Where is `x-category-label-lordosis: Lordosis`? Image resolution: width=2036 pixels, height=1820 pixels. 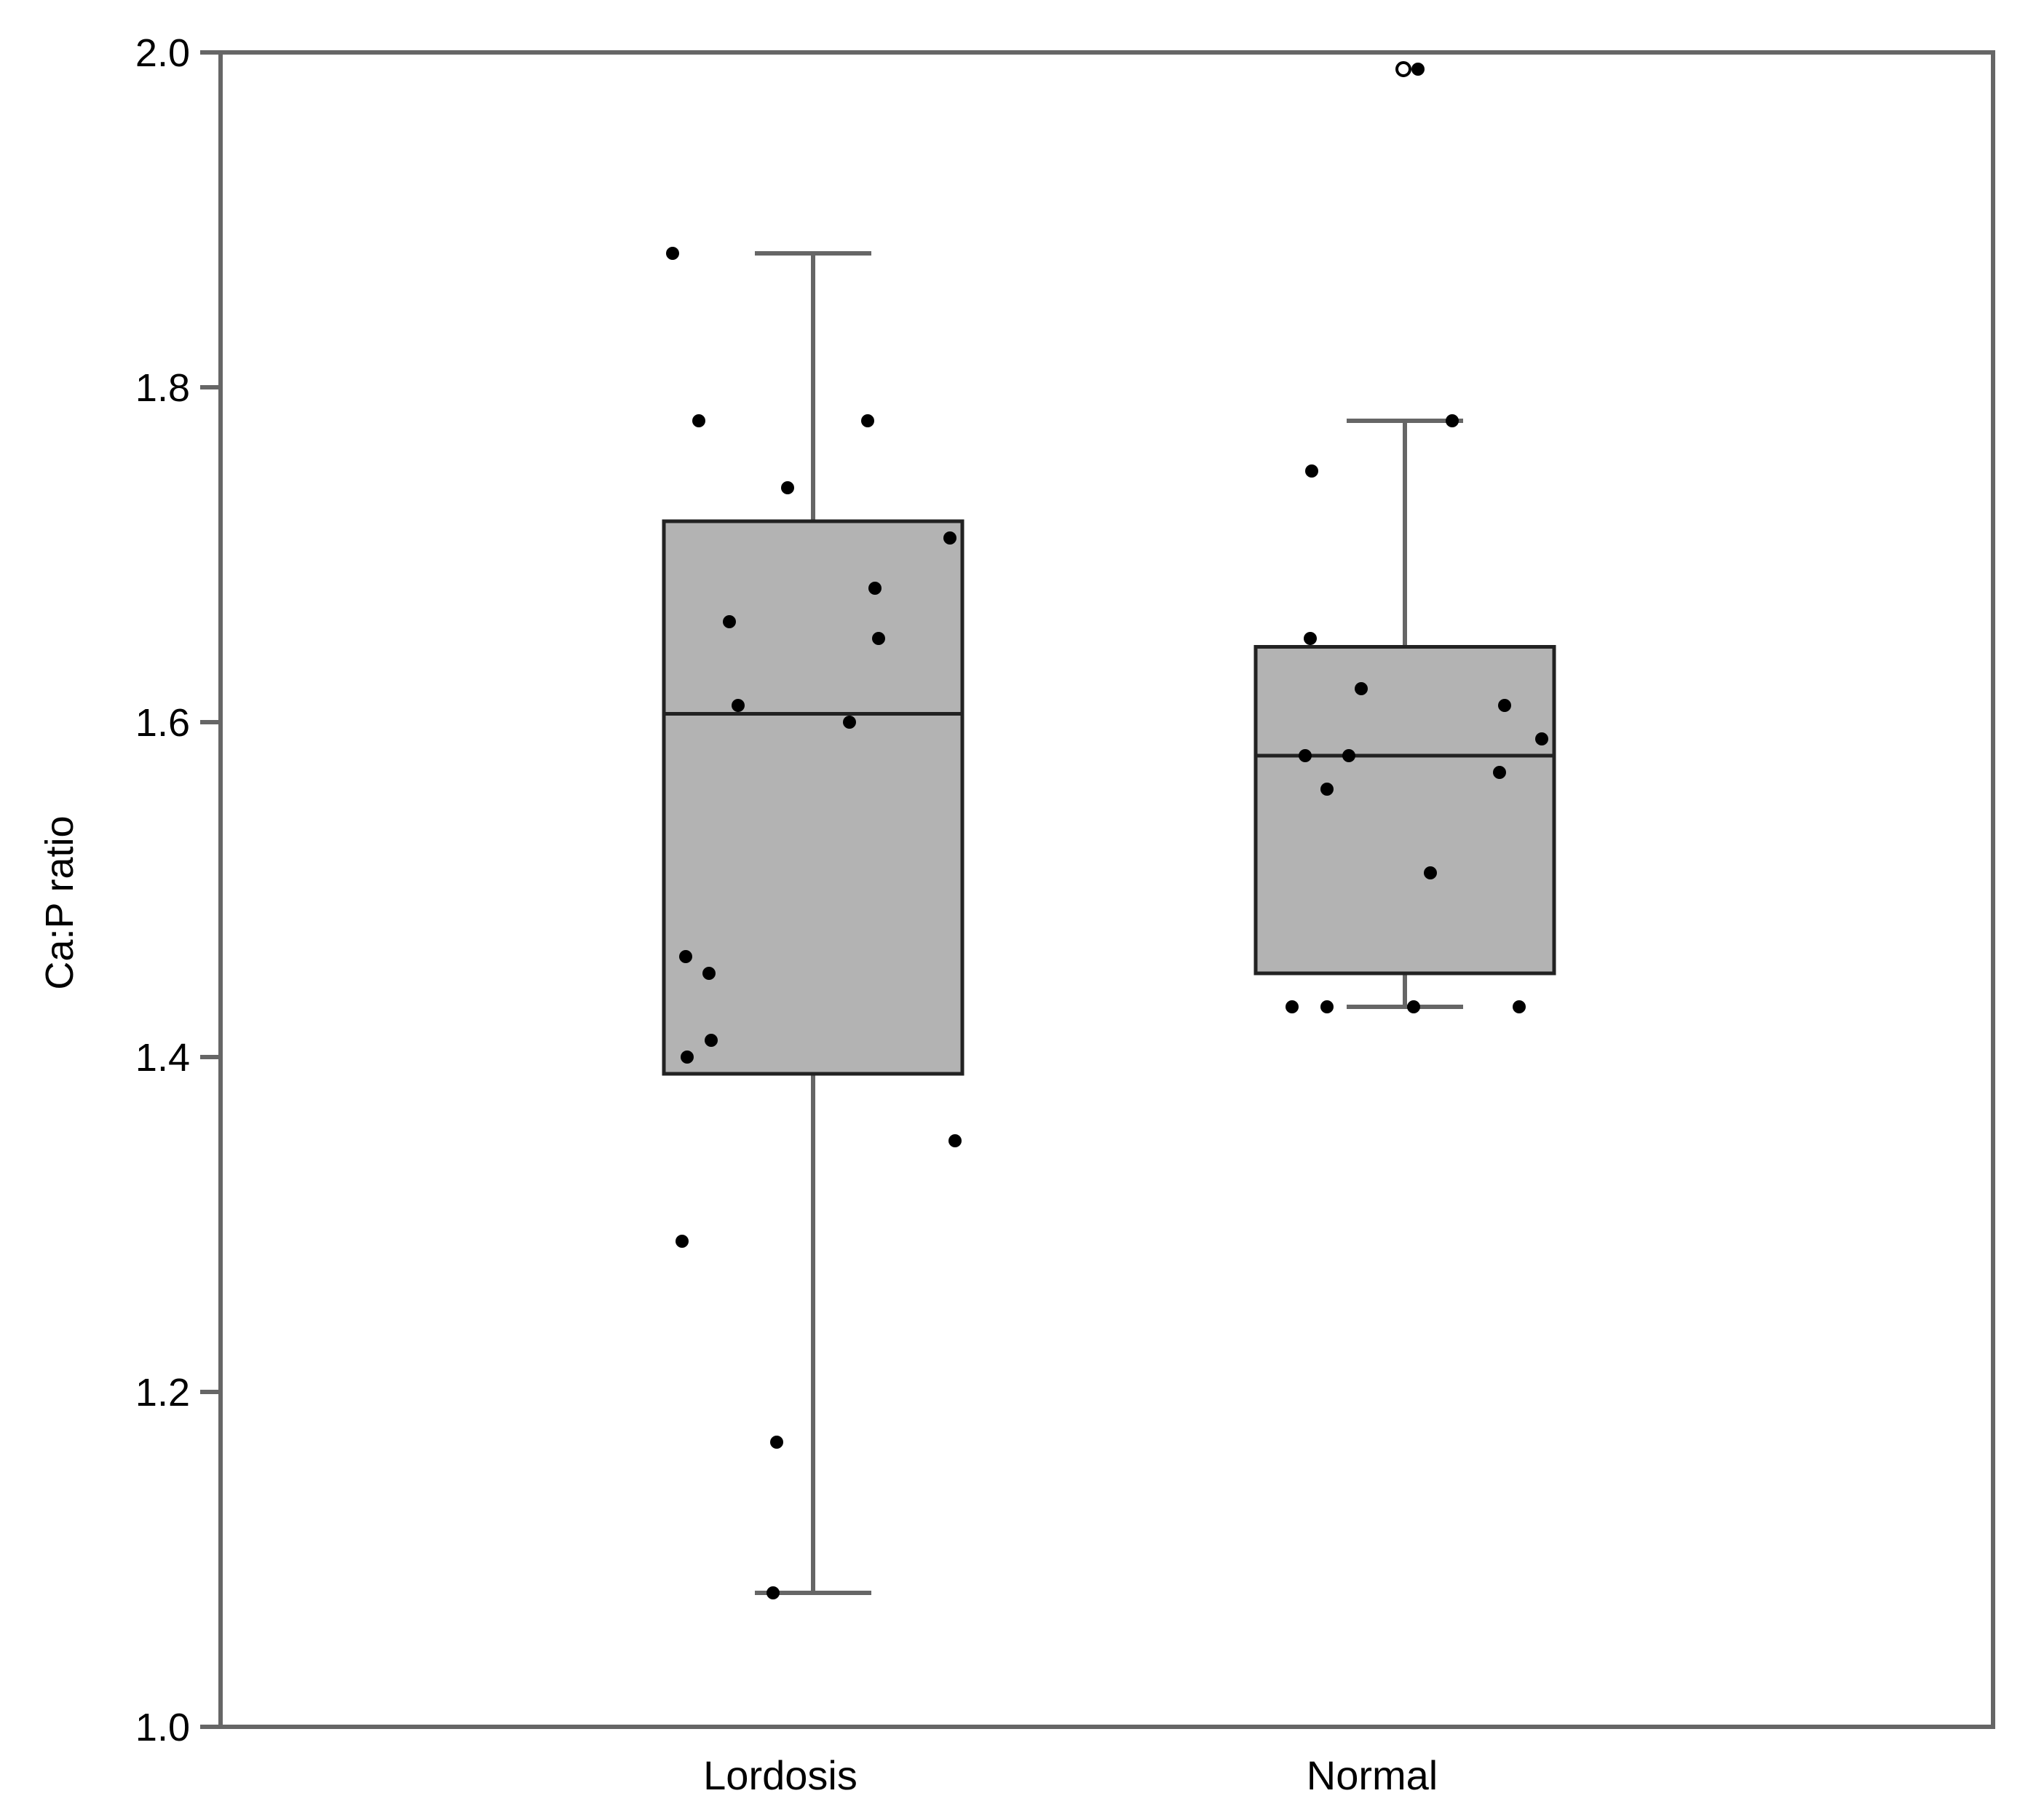
x-category-label-lordosis: Lordosis is located at coordinates (780, 1775).